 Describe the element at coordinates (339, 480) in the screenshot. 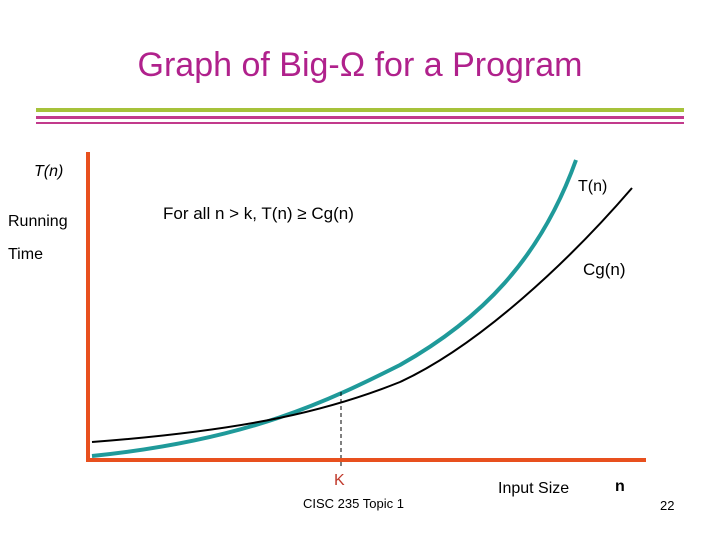

I see `crossover-label: K` at that location.